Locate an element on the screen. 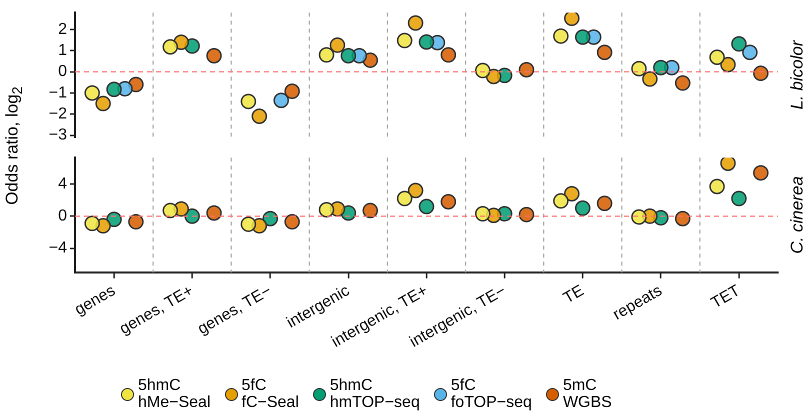  x-tick-label: TET is located at coordinates (726, 297).